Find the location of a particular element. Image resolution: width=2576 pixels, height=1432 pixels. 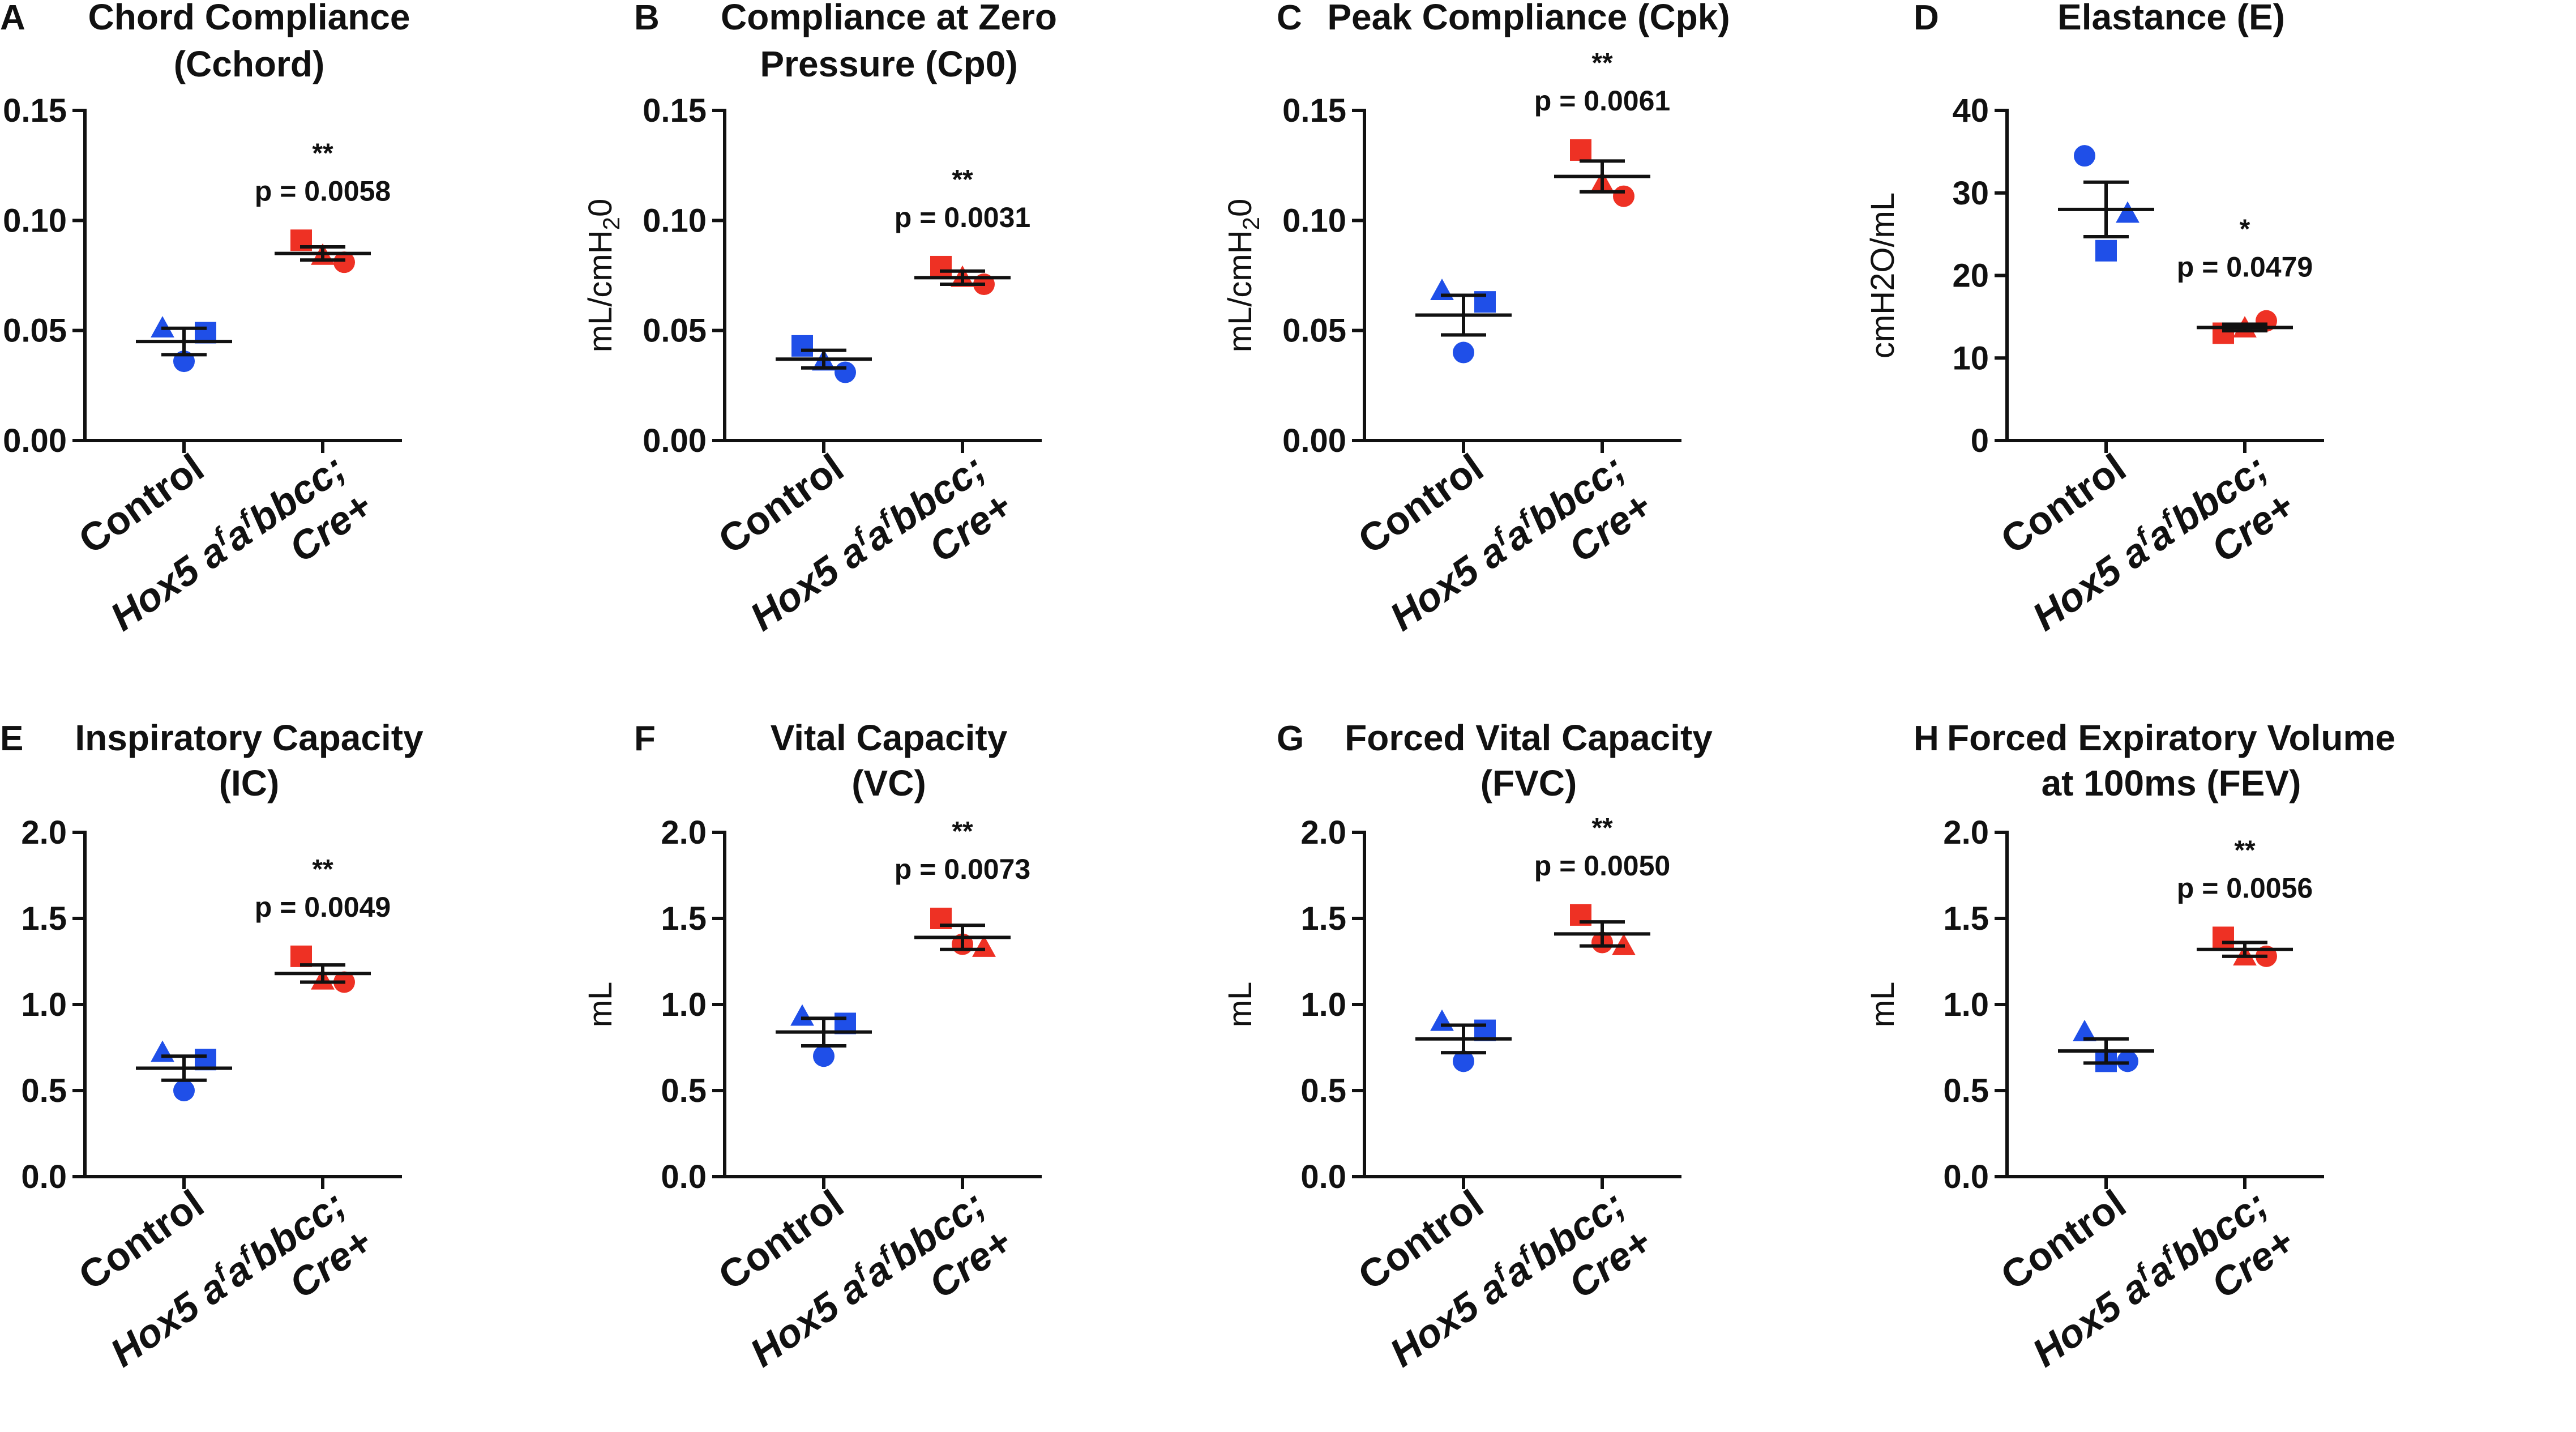

p-value-label: p = 0.0049 is located at coordinates (323, 907).